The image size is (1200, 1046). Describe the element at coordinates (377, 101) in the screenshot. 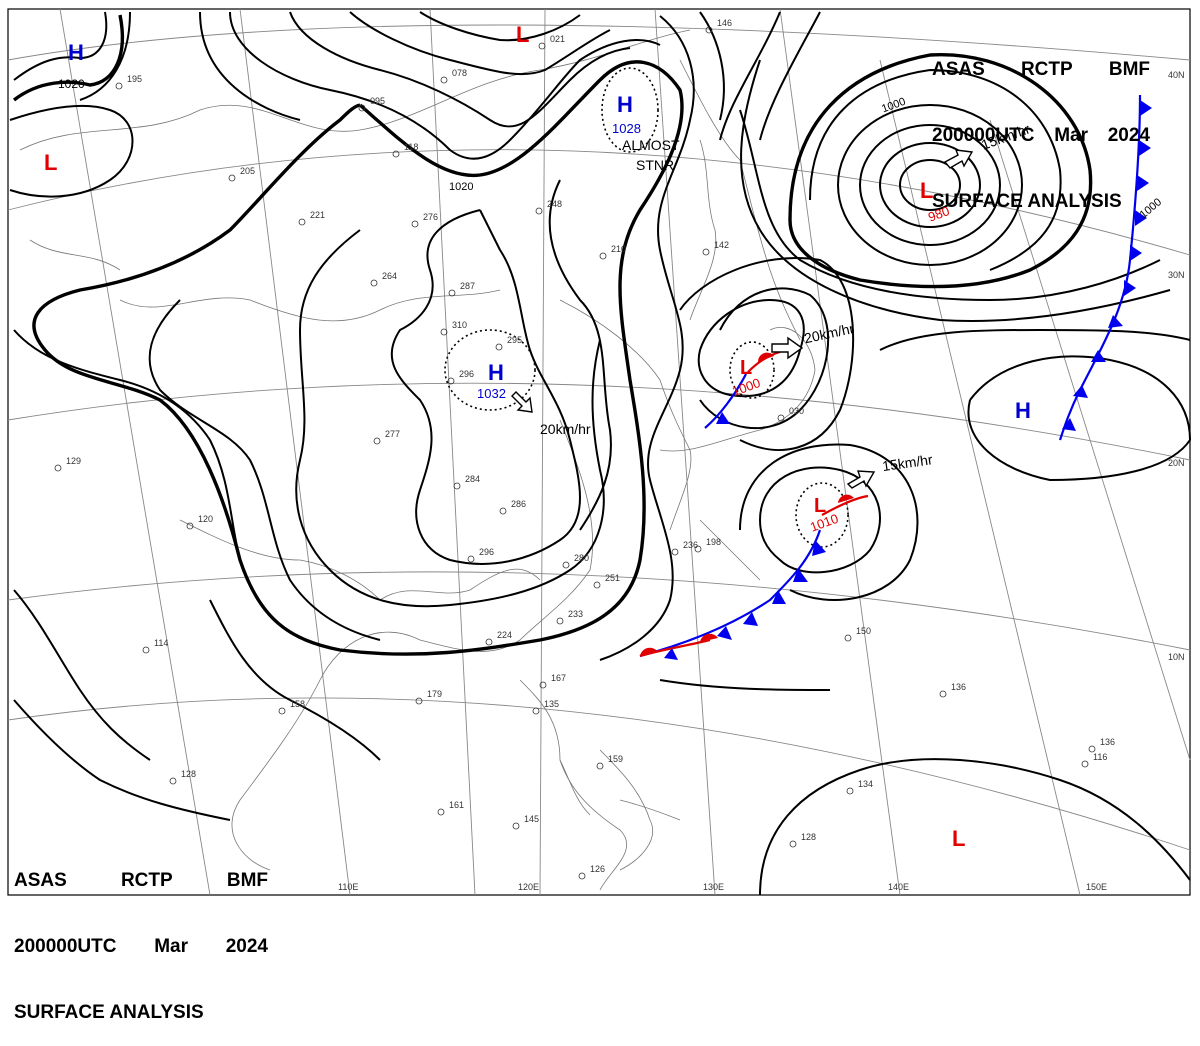

I see `station-pressure-value: 095` at that location.